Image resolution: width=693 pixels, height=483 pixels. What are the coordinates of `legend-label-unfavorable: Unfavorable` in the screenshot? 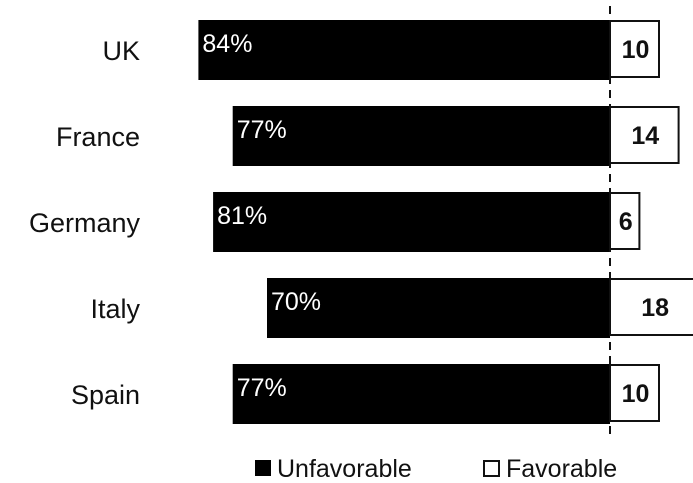 It's located at (344, 469).